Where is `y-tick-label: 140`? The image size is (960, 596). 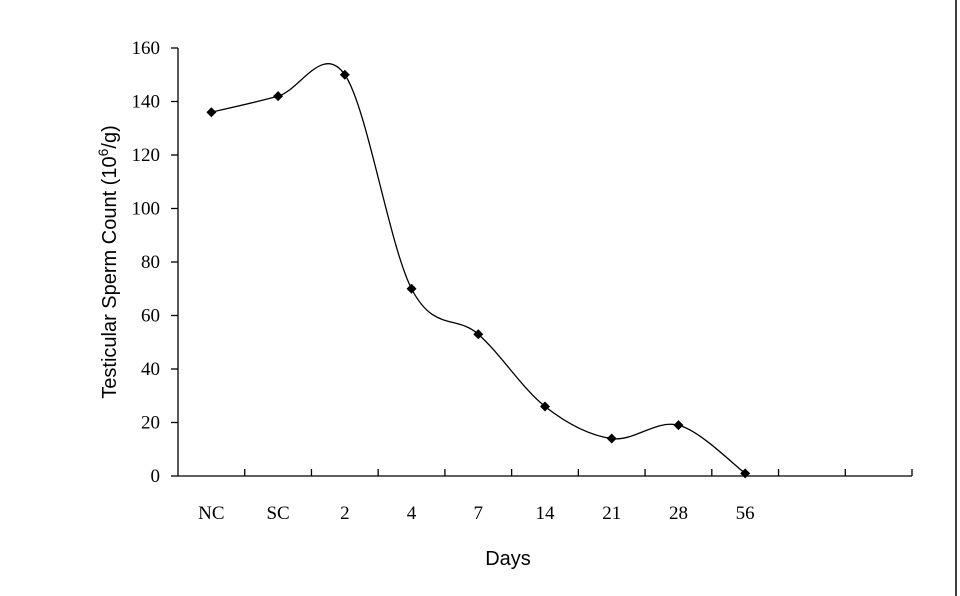
y-tick-label: 140 is located at coordinates (146, 102).